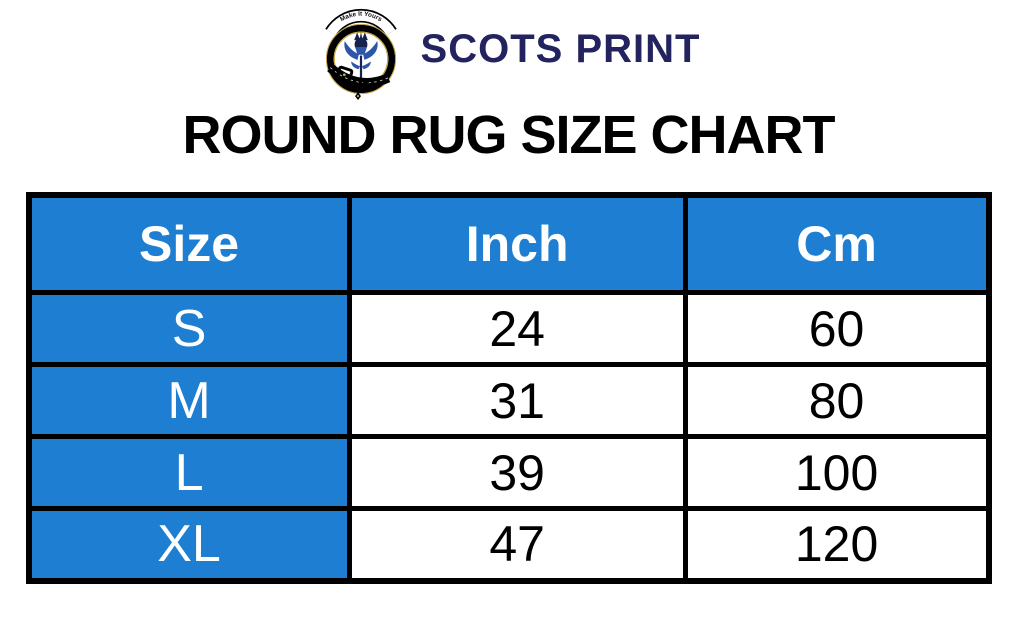 Image resolution: width=1017 pixels, height=640 pixels. I want to click on badge-gold-outer-ring, so click(360, 59).